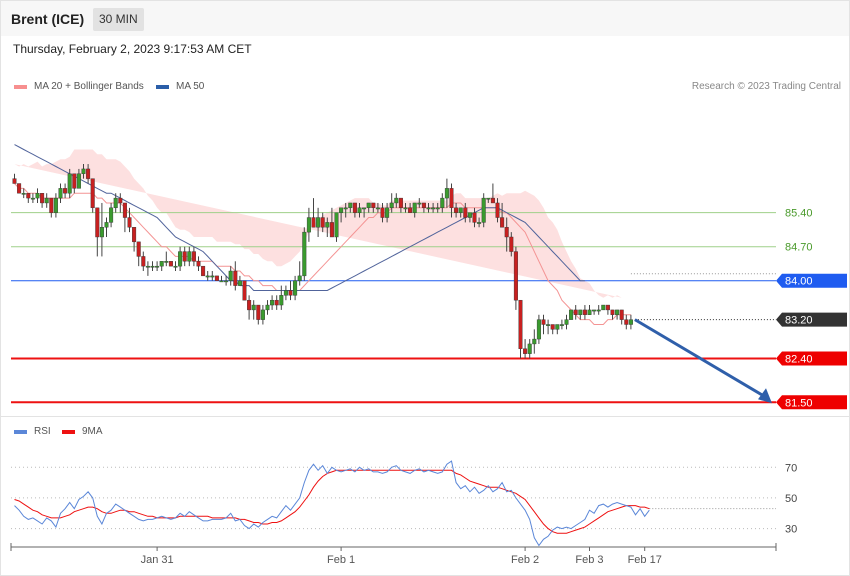 The width and height of the screenshot is (850, 576). I want to click on legend-ma50-swatch, so click(162, 86).